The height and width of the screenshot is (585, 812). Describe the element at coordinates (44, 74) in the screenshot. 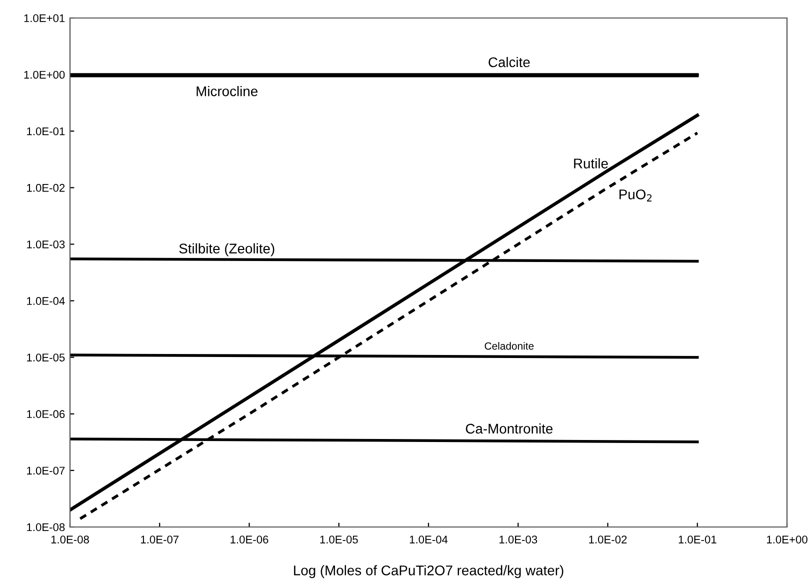

I see `y-tick-label: 1.0E+00` at that location.